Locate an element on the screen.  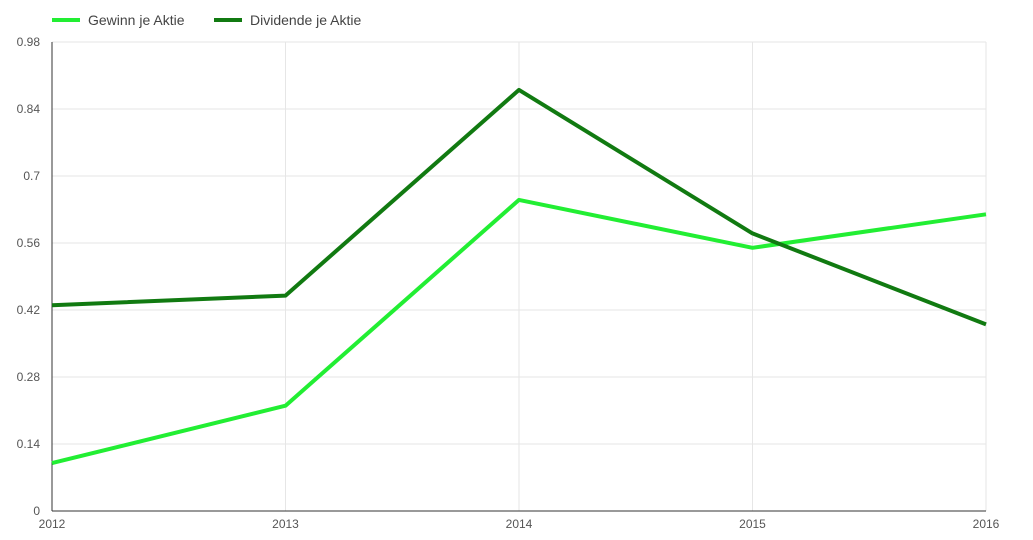
y-tick-label: 0.56 is located at coordinates (29, 243).